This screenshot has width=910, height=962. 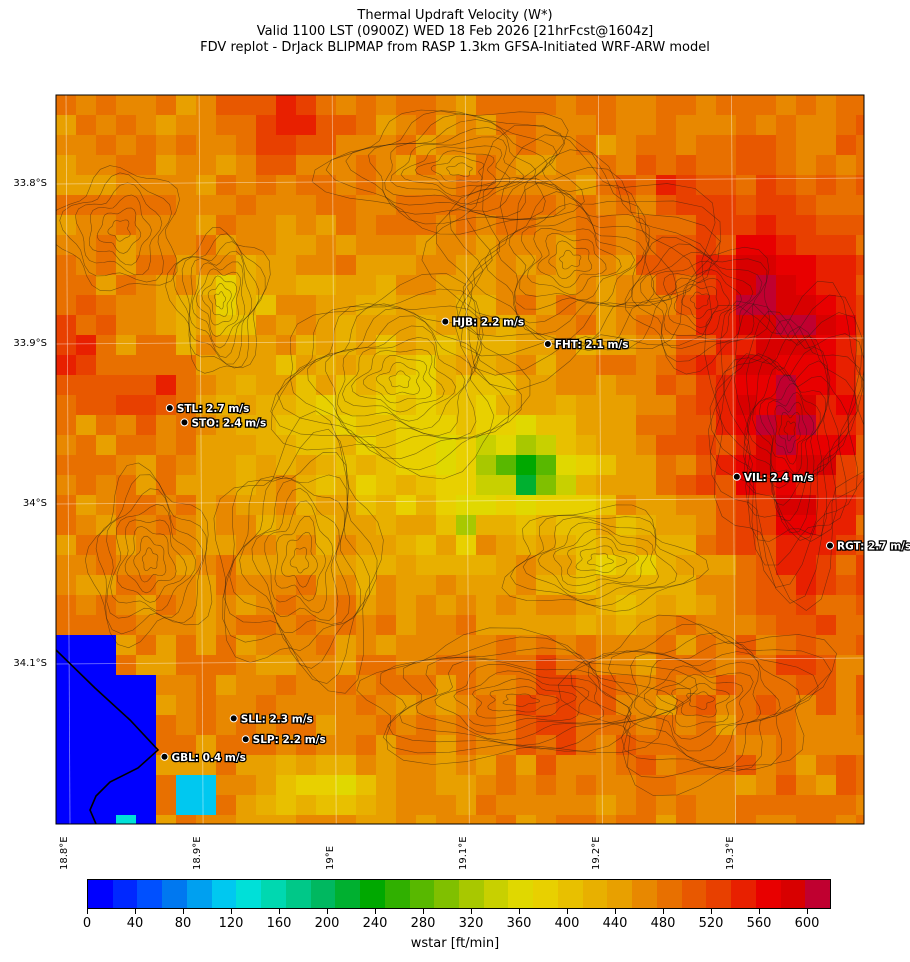 What do you see at coordinates (184, 422) in the screenshot?
I see `station-marker-sto` at bounding box center [184, 422].